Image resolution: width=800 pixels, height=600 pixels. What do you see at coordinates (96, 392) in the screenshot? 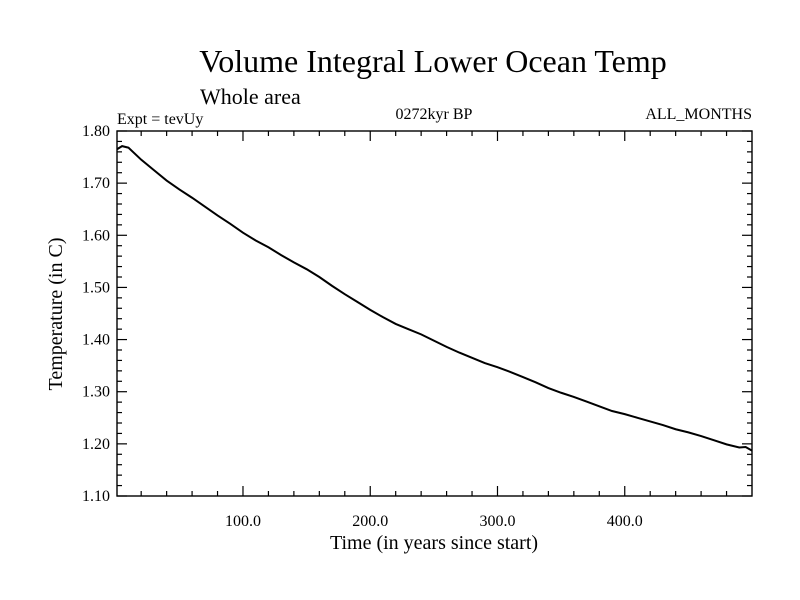
I see `y-tick-label: 1.30` at bounding box center [96, 392].